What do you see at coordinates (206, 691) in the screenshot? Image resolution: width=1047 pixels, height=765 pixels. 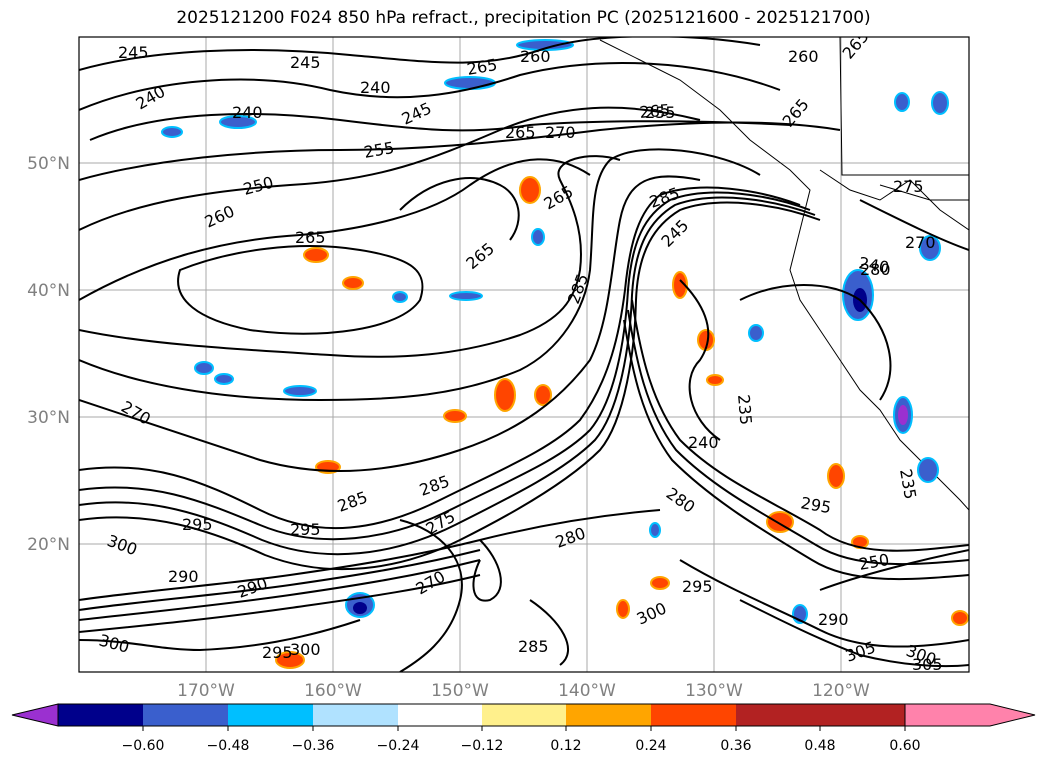 I see `lon-label: 170°W` at bounding box center [206, 691].